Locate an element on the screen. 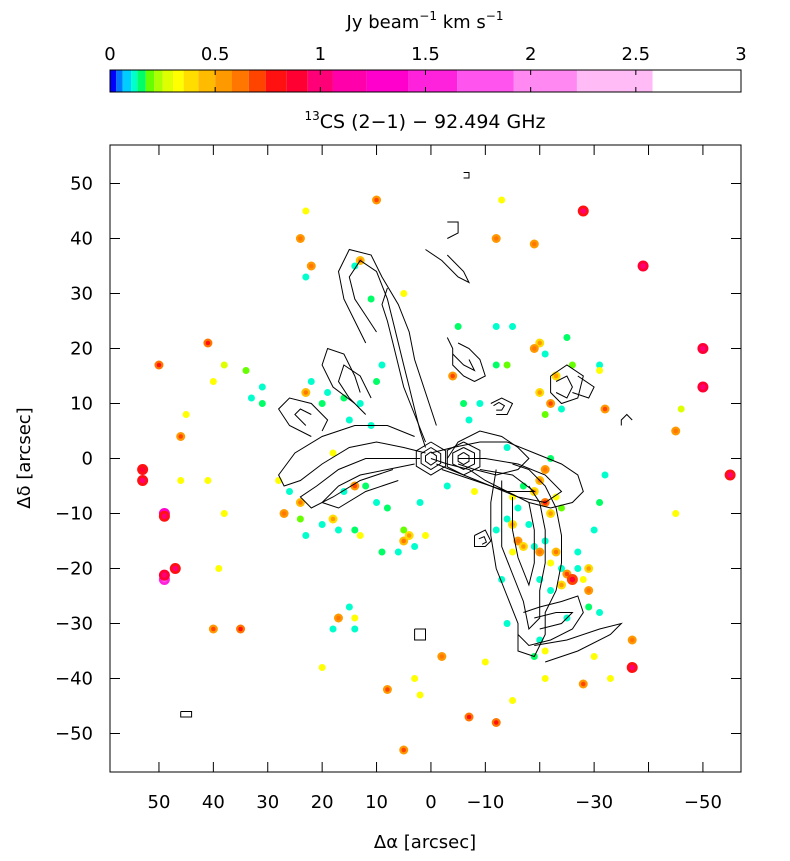 This screenshot has width=790, height=861. x-tick-label: −50 is located at coordinates (703, 802).